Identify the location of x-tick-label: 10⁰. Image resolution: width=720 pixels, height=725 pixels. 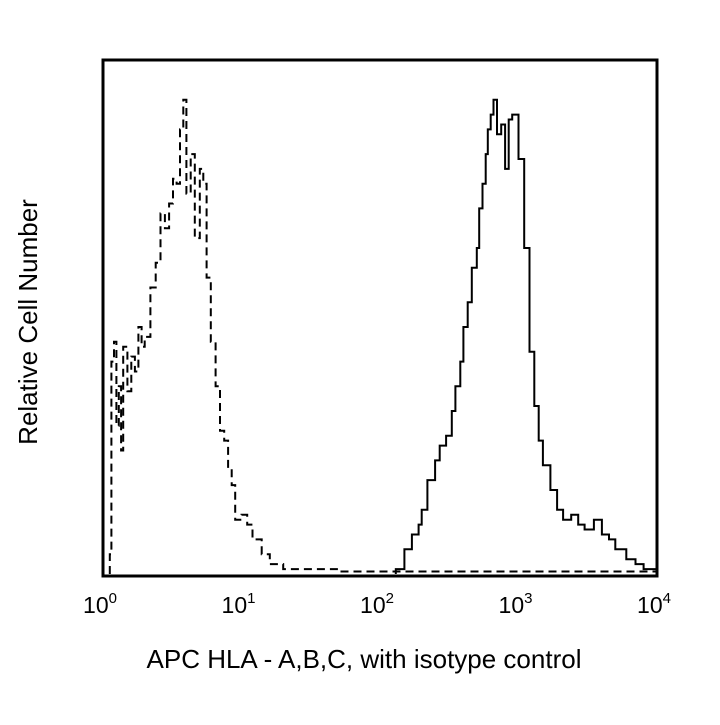
(100, 604).